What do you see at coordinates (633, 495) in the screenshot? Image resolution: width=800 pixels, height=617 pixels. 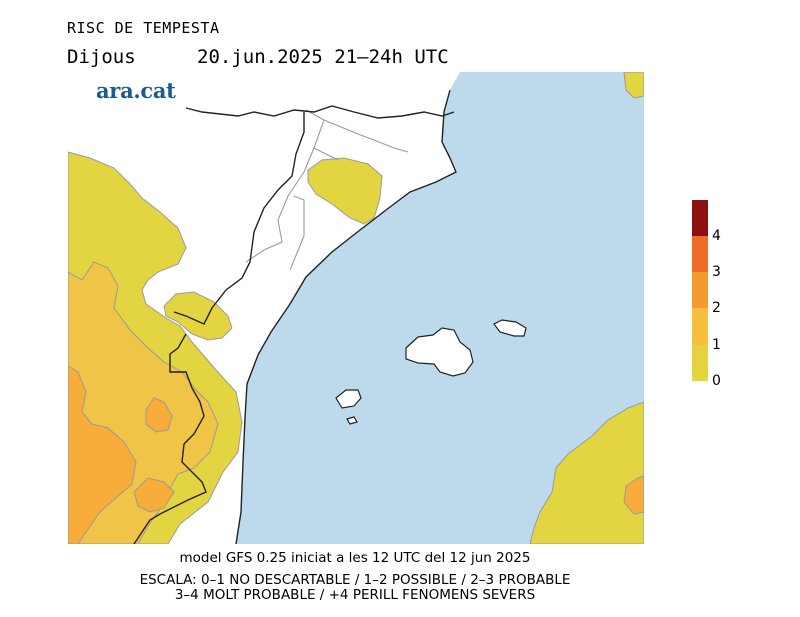 I see `risk-spot-southeast-high` at bounding box center [633, 495].